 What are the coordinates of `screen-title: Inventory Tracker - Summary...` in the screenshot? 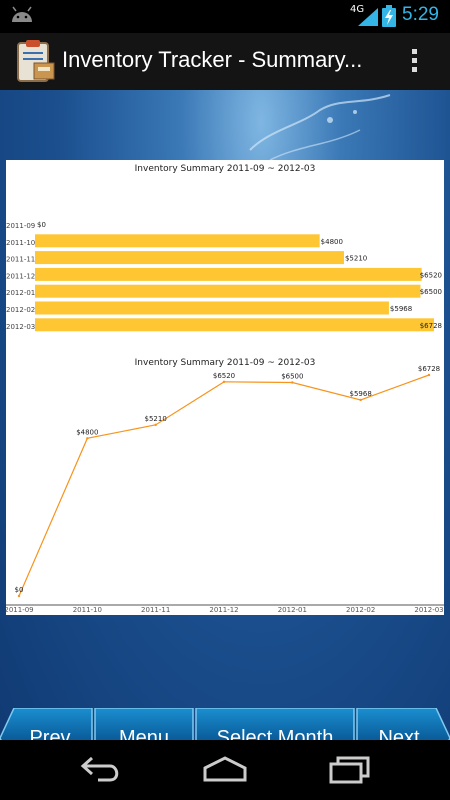 It's located at (212, 59).